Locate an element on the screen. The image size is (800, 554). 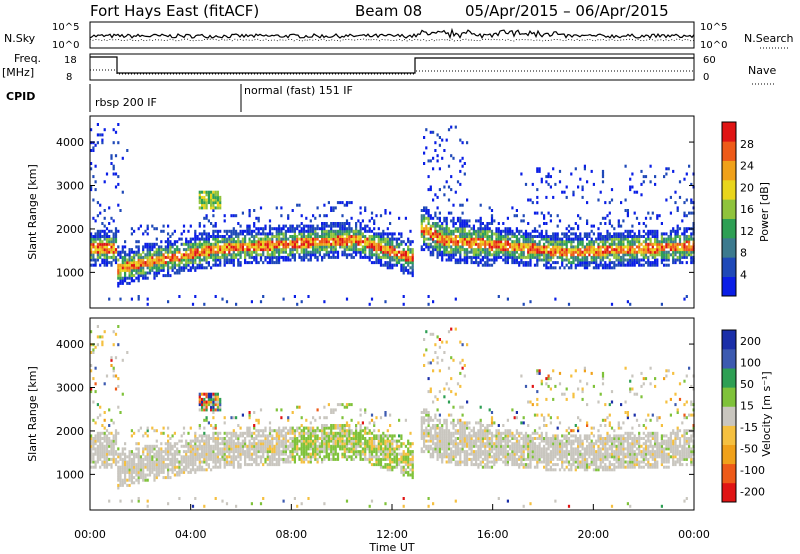
power-colorbar-tick-6: 4 is located at coordinates (743, 274).